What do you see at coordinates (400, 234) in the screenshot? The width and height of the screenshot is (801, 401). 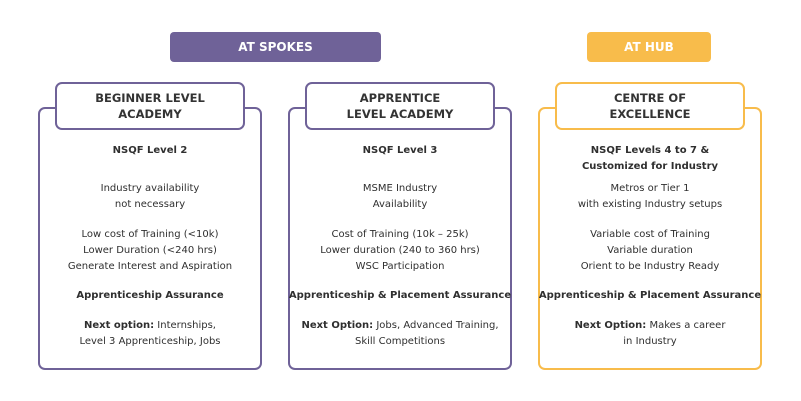 I see `training-details-line: Cost of Training (10k – 25k)` at bounding box center [400, 234].